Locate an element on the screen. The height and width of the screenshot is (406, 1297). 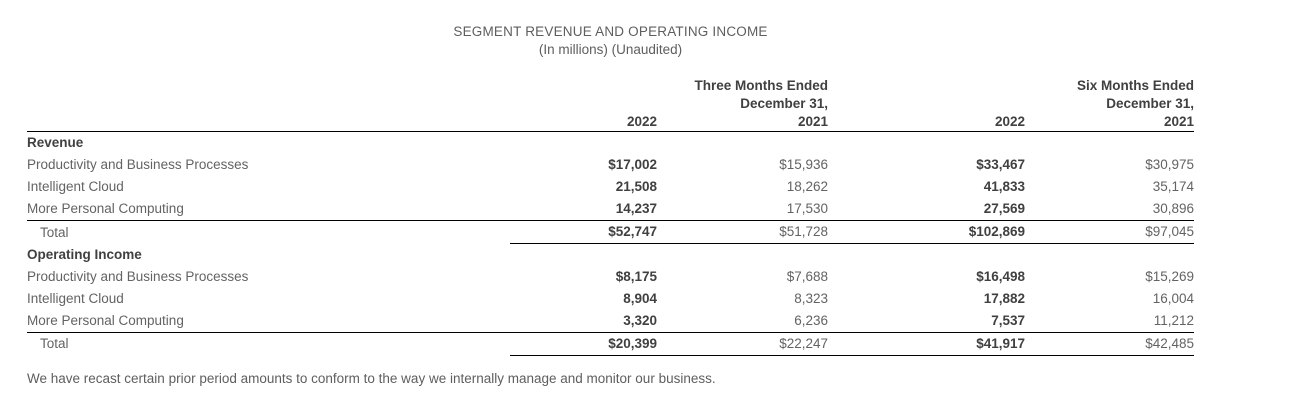
value-cell: 3,320 is located at coordinates (583, 321).